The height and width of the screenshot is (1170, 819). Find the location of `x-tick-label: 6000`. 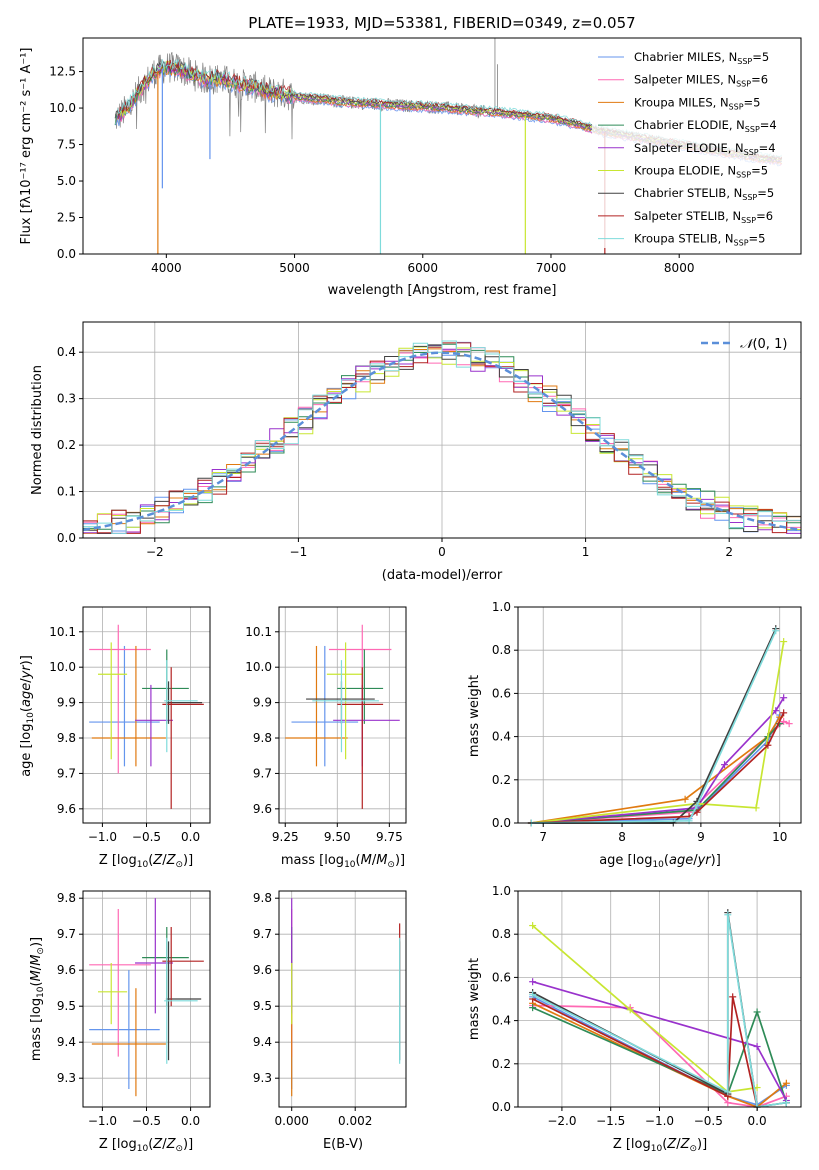

x-tick-label: 6000 is located at coordinates (422, 268).